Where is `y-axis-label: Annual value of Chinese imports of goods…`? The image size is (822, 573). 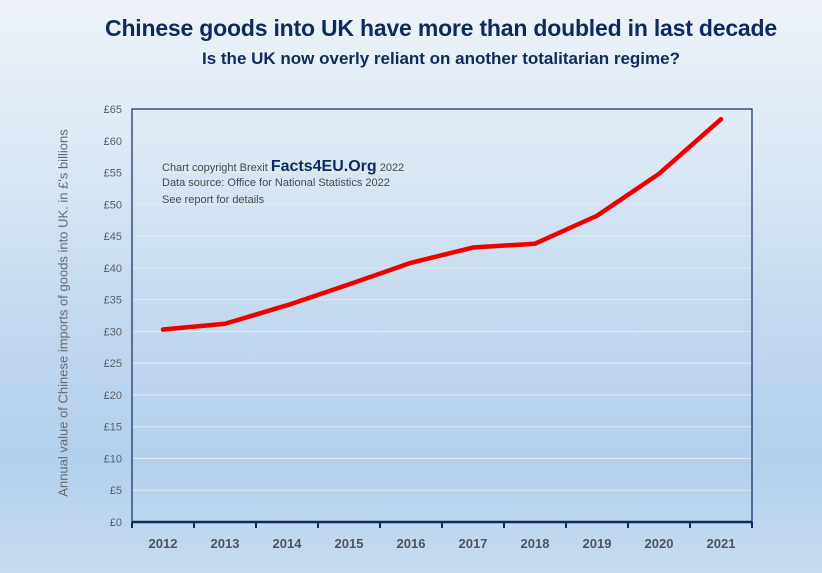 y-axis-label: Annual value of Chinese imports of goods… is located at coordinates (63, 313).